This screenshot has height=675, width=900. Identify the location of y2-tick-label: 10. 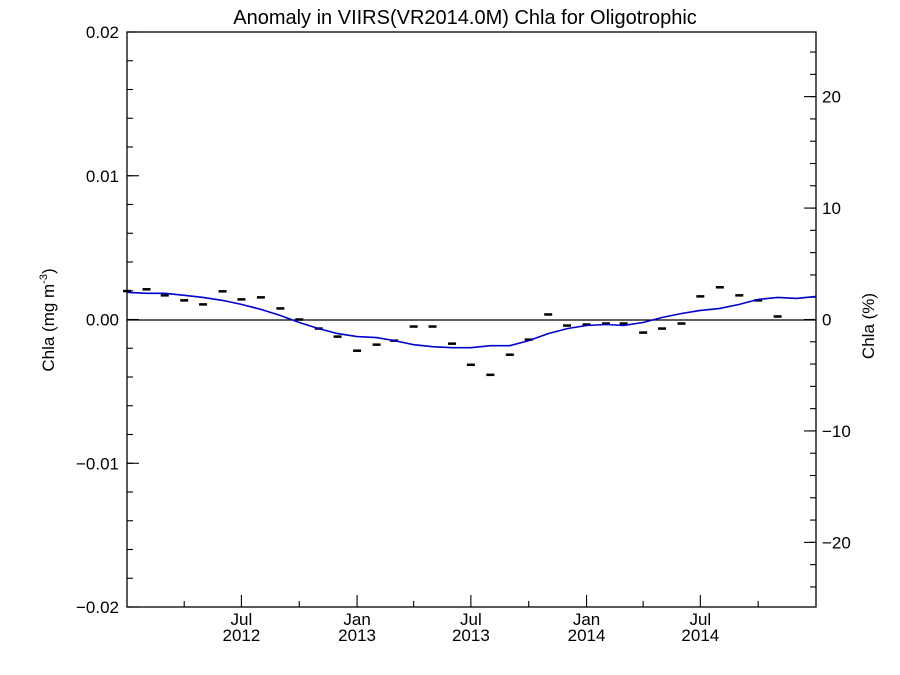
(831, 208).